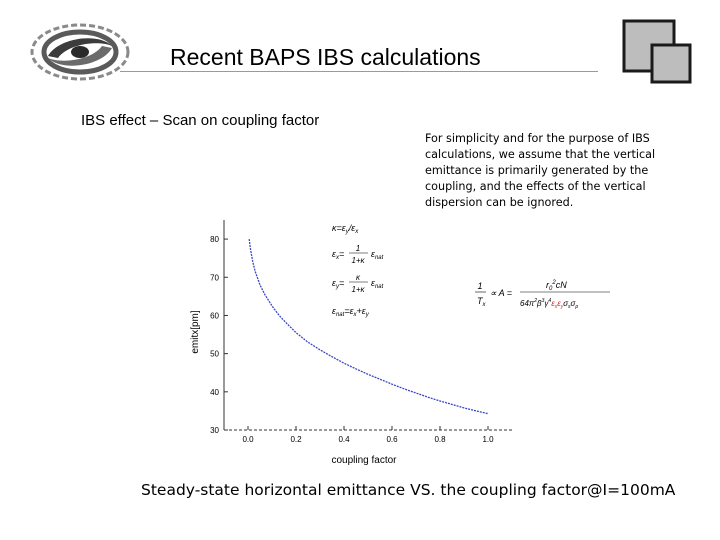  I want to click on slide-title: Recent BAPS IBS calculations, so click(325, 57).